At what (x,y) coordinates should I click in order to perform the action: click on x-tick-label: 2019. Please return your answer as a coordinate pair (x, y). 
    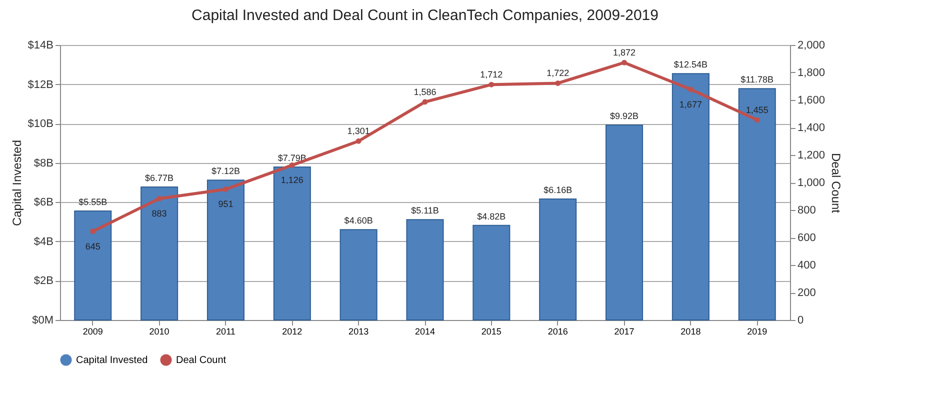
    Looking at the image, I should click on (757, 331).